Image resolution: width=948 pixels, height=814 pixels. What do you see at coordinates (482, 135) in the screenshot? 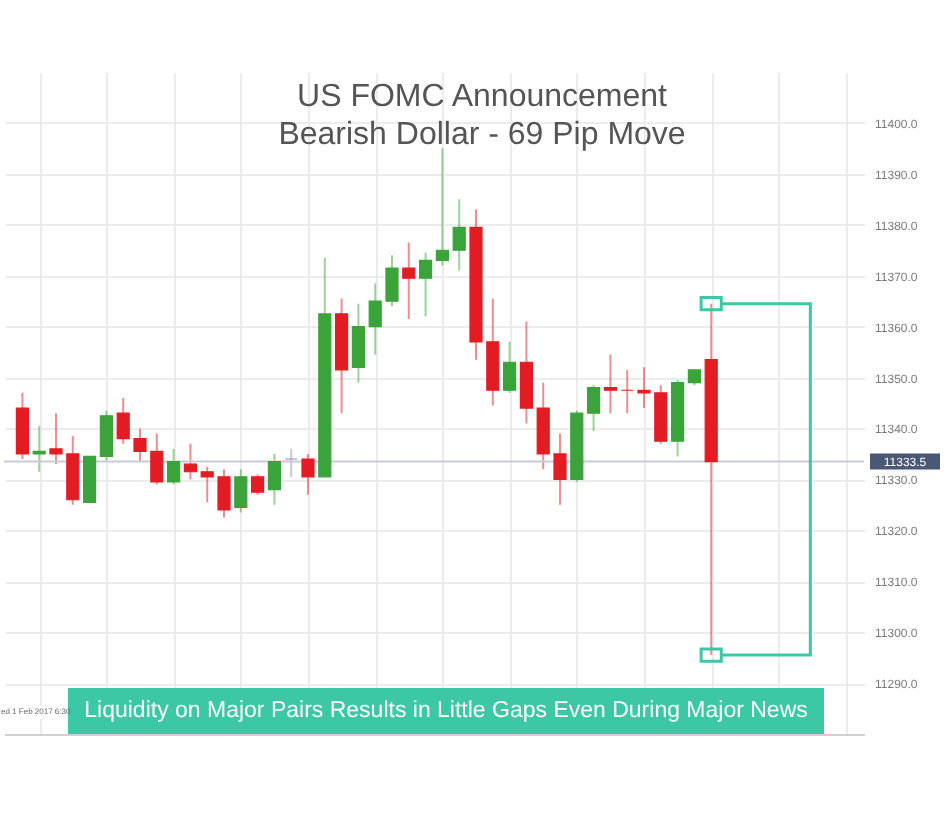
I see `text: Bearish Dollar - 69 Pip Move` at bounding box center [482, 135].